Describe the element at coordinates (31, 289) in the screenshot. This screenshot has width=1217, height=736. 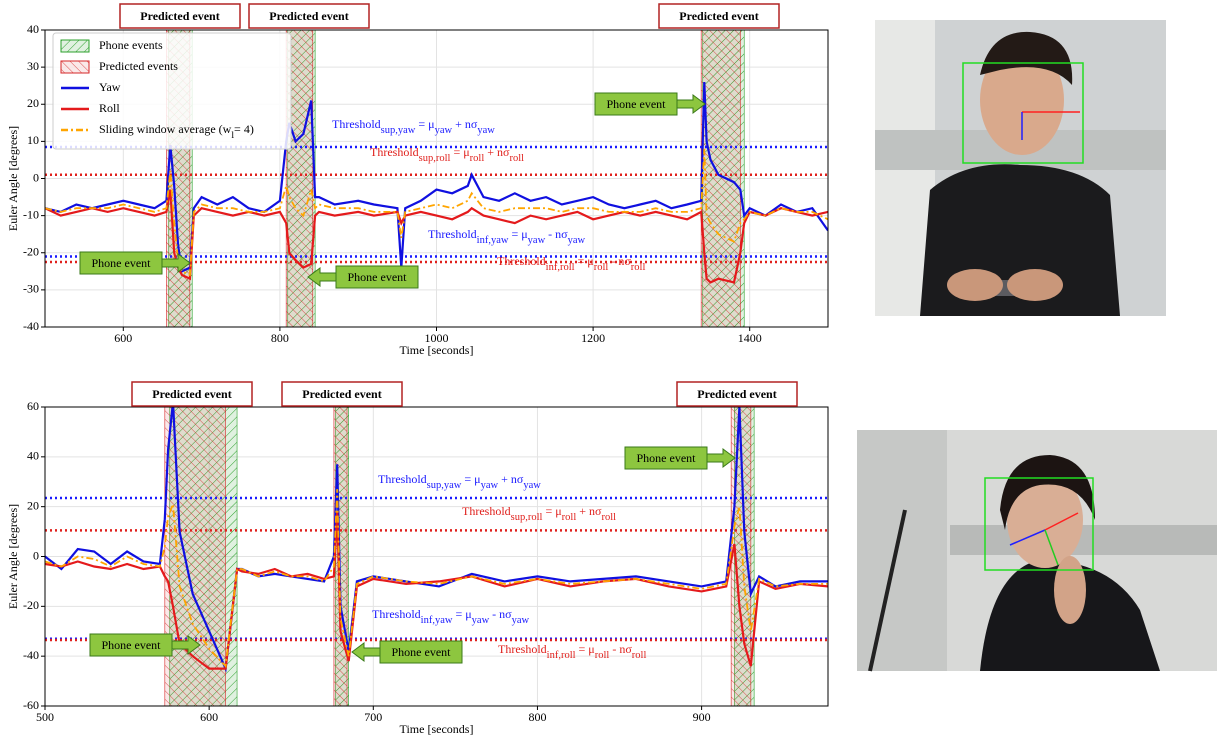
I see `y-tick-label: -30` at that location.